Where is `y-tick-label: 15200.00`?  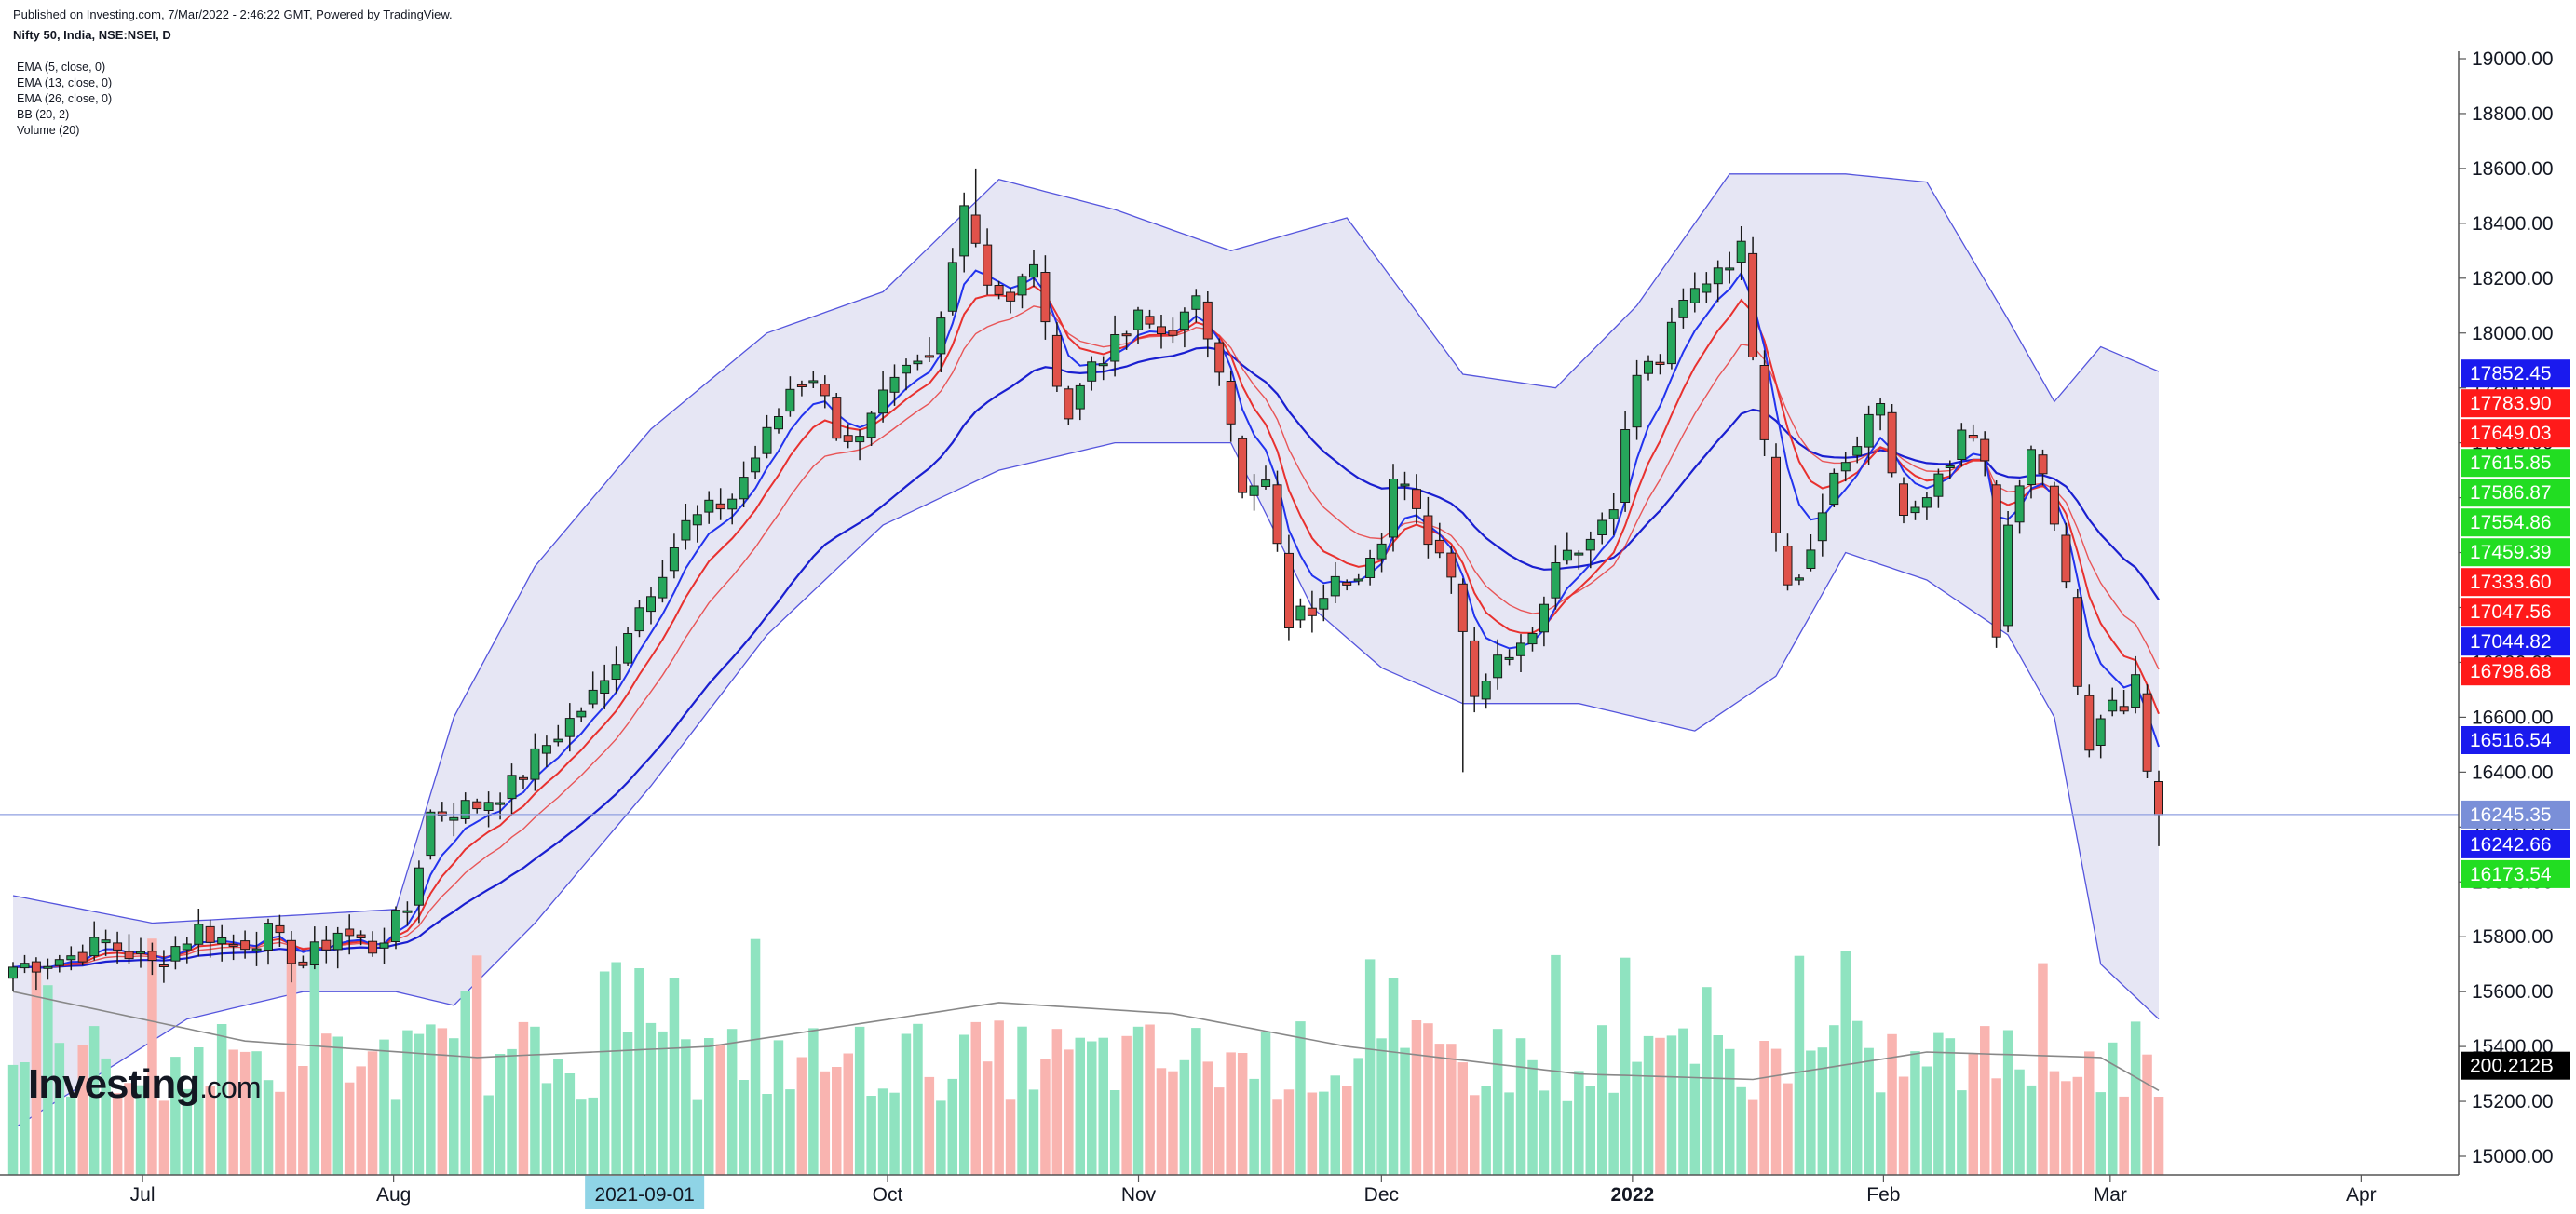
y-tick-label: 15200.00 is located at coordinates (2513, 1102).